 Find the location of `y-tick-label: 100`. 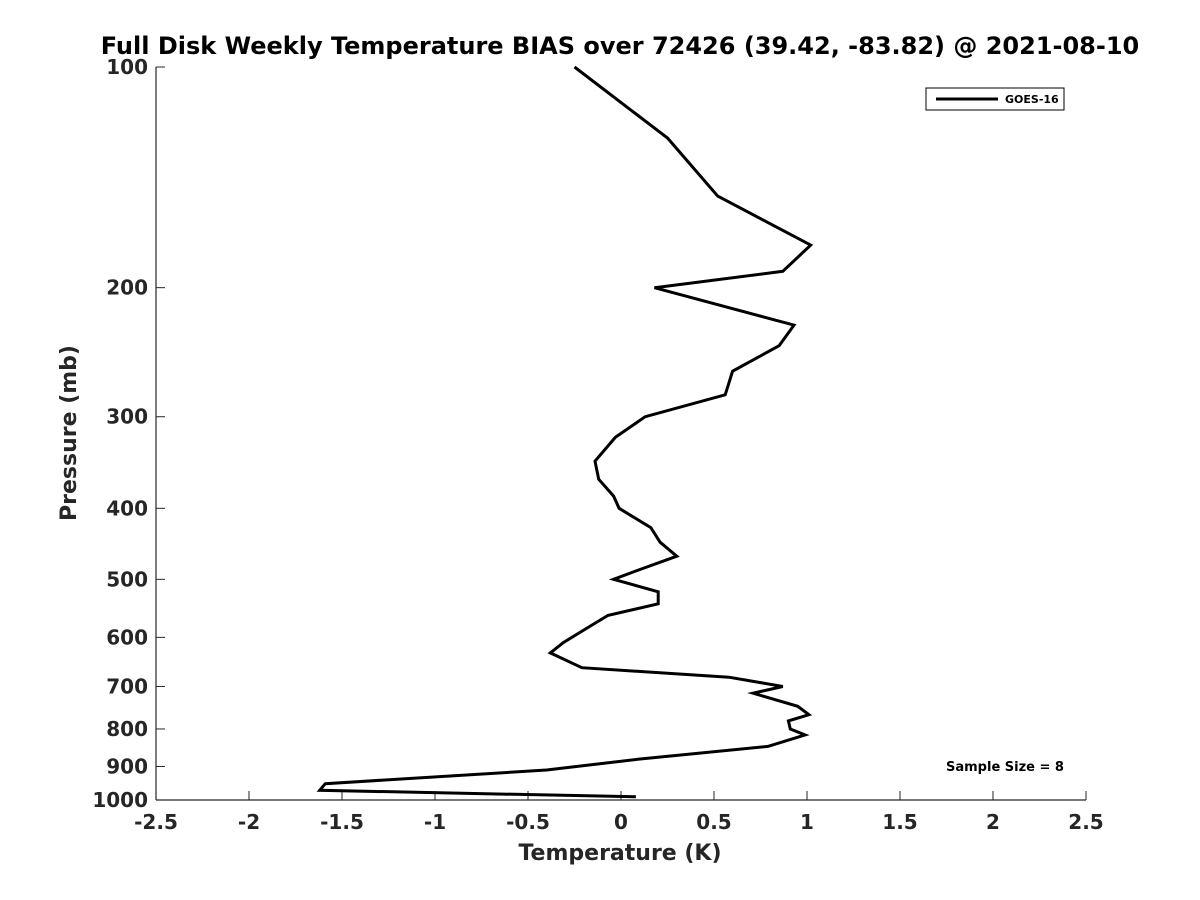

y-tick-label: 100 is located at coordinates (127, 67).